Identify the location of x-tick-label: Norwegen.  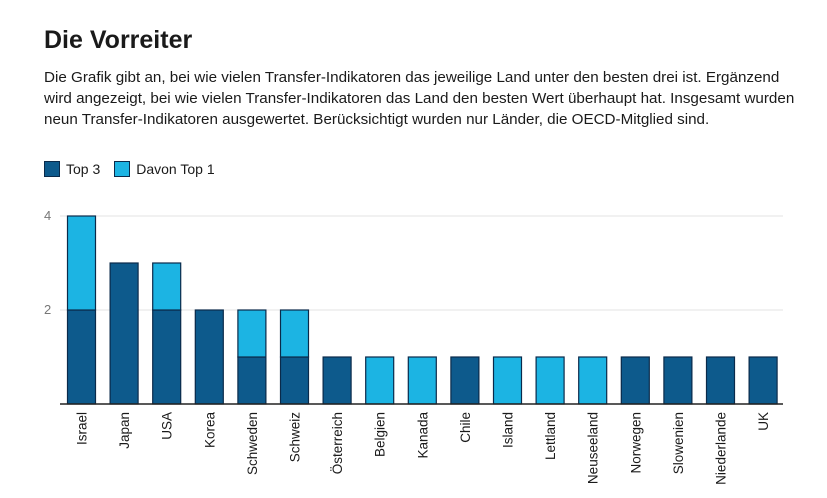
(635, 443).